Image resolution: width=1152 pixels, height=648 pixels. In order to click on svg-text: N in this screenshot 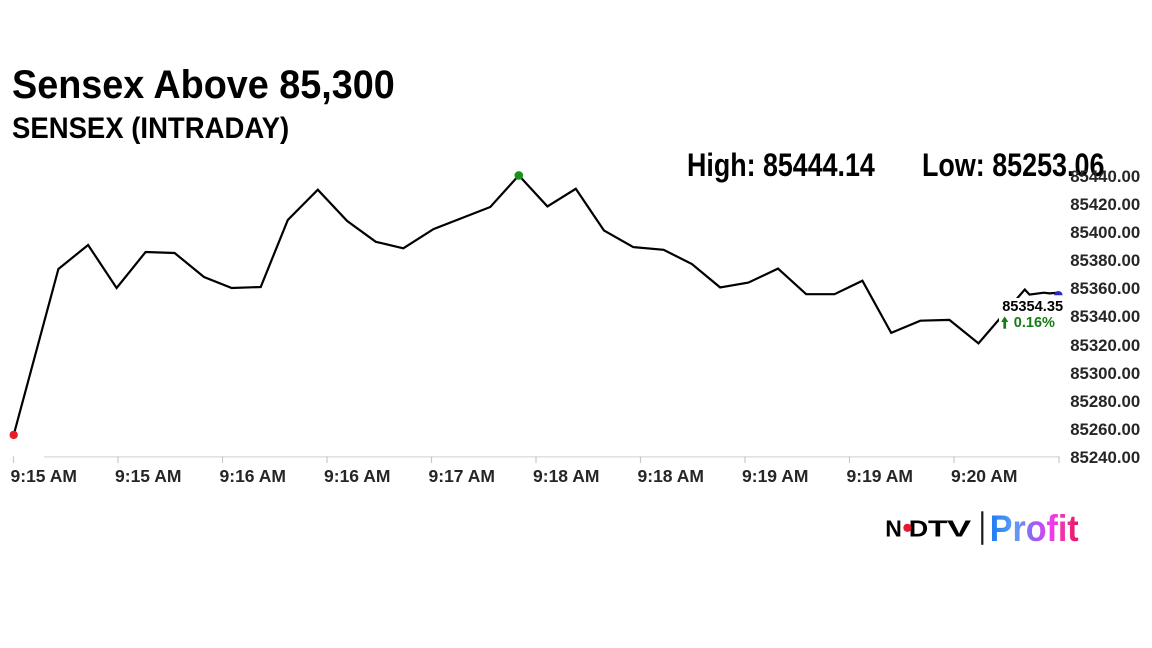, I will do `click(893, 529)`.